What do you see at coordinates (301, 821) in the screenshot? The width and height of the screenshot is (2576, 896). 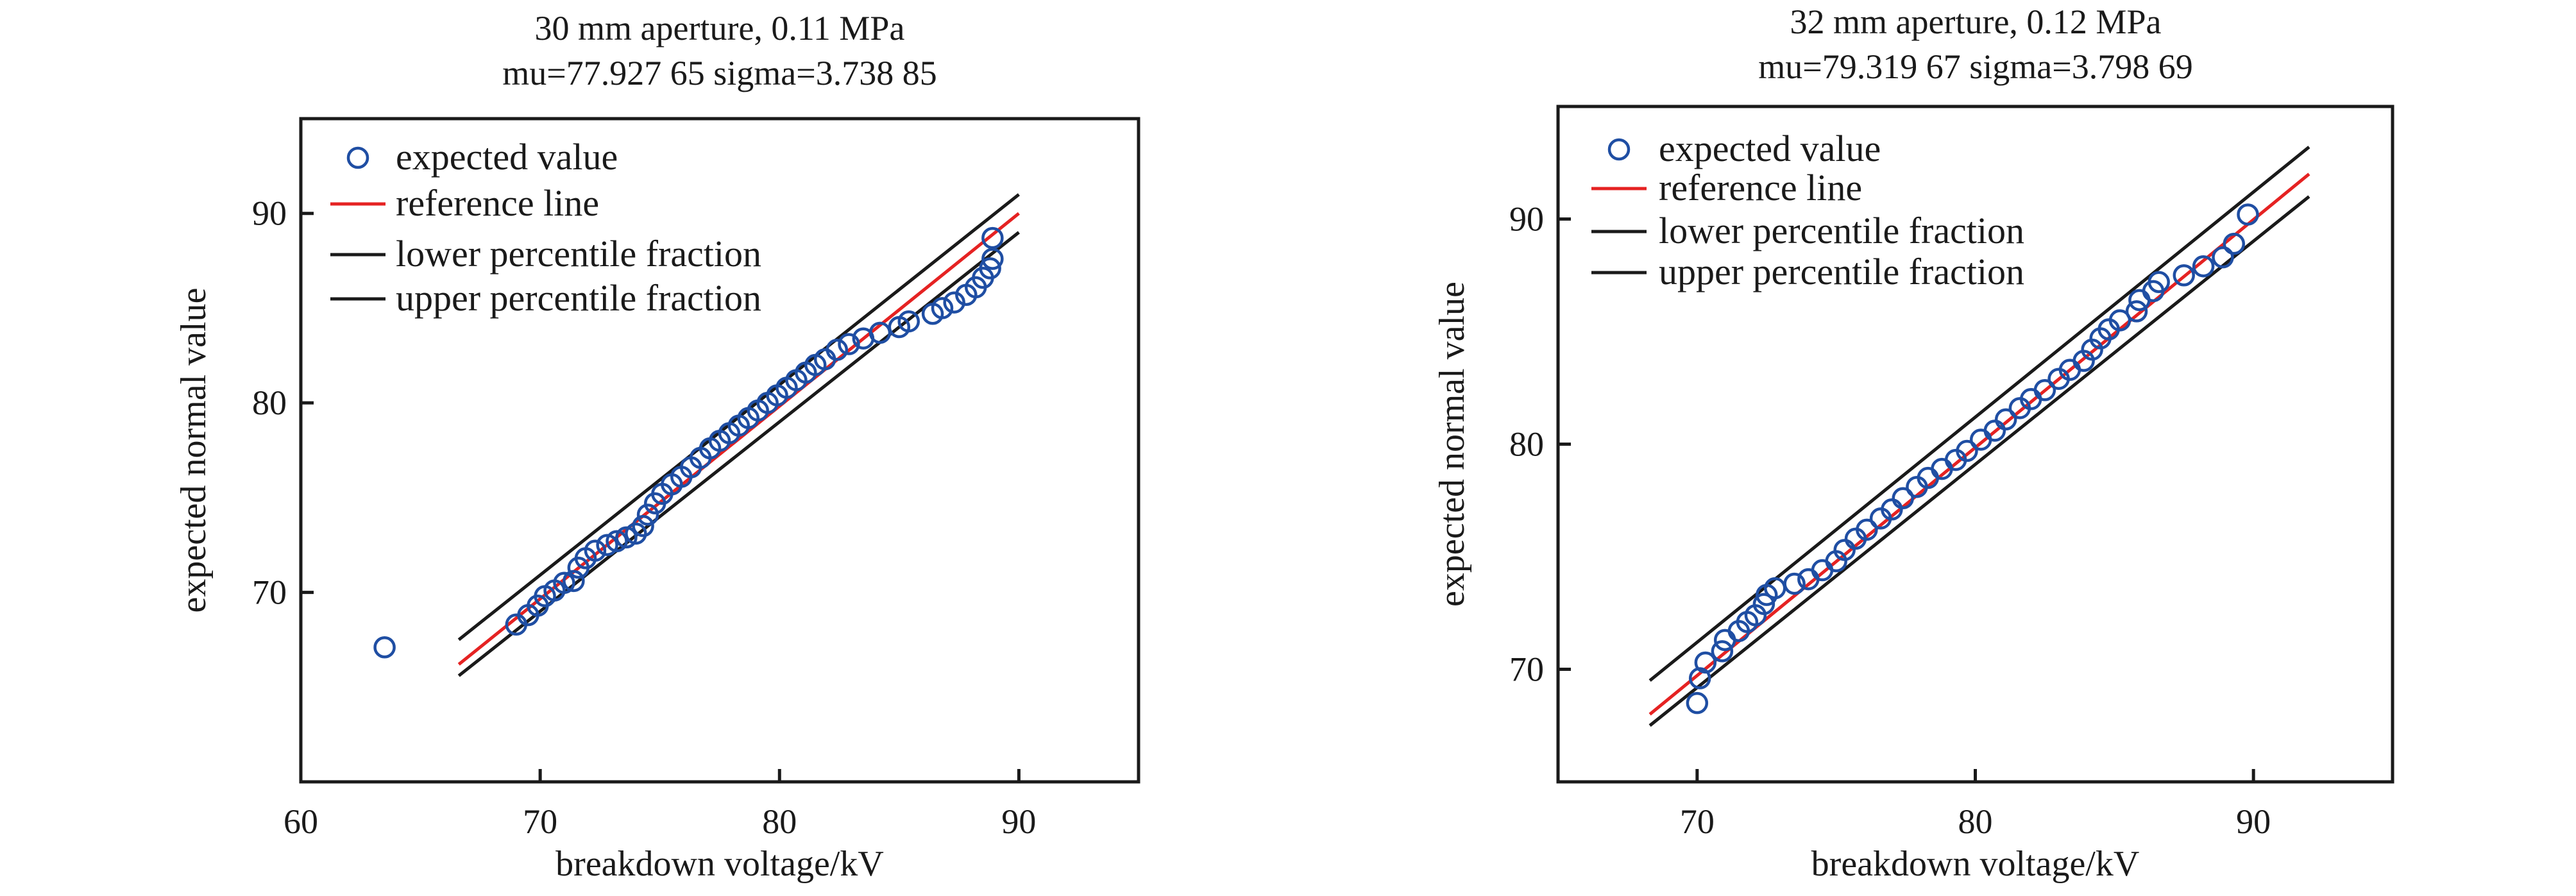 I see `x-tick-label: 60` at bounding box center [301, 821].